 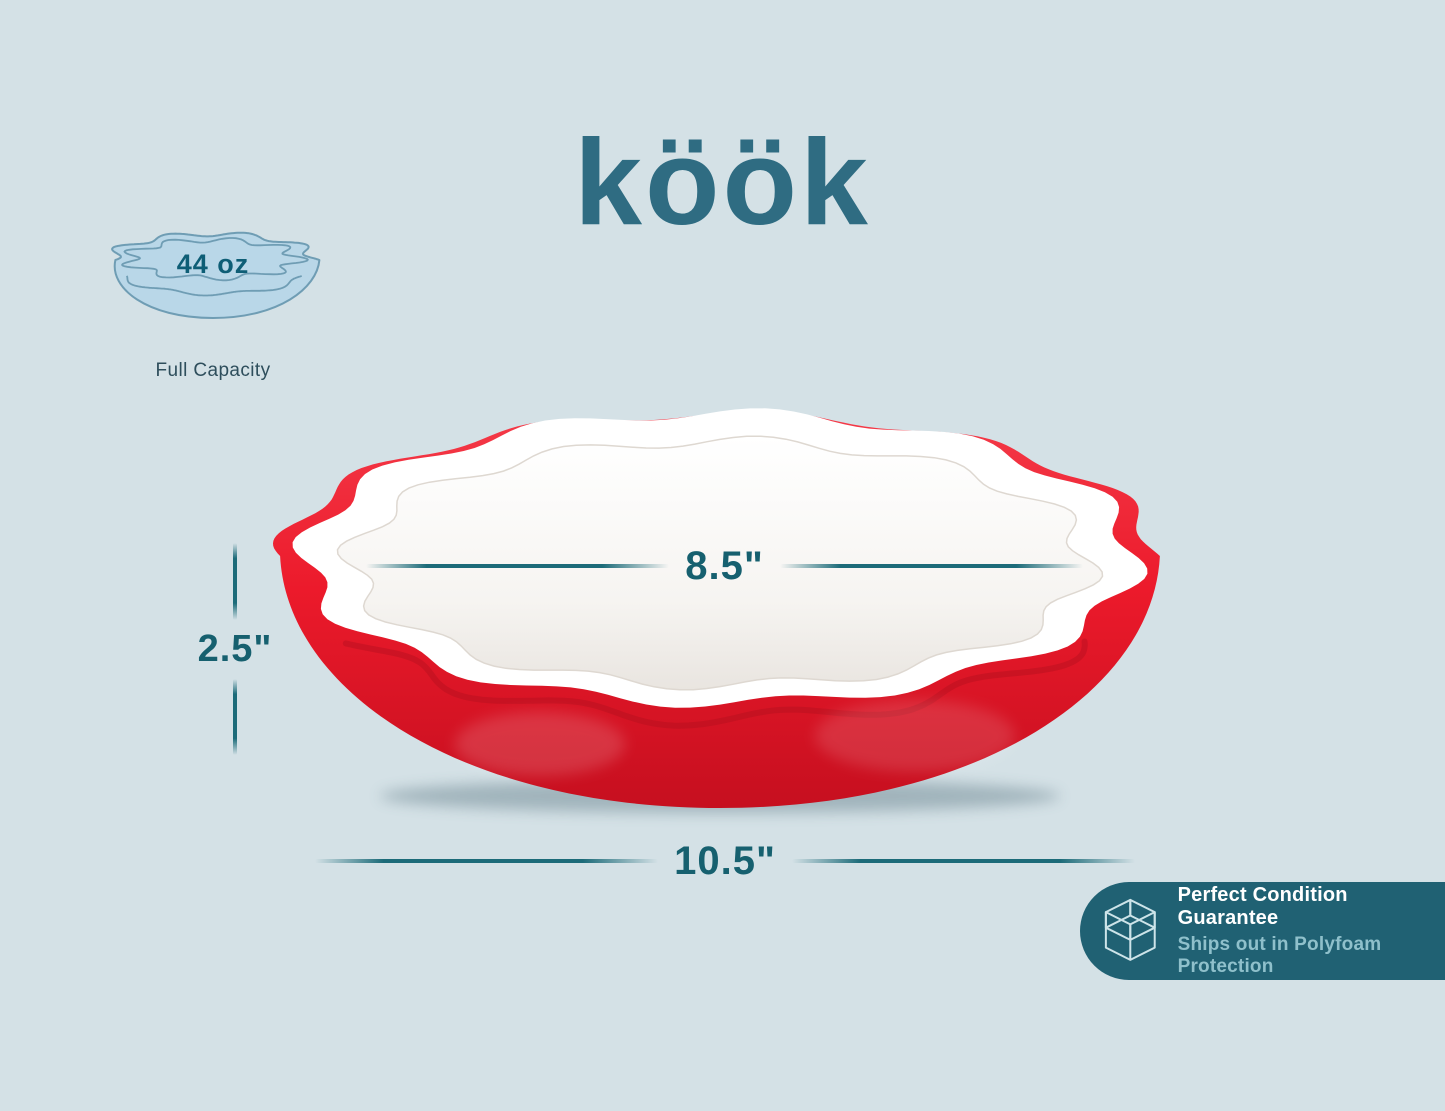 I want to click on guarantee-subtitle: Ships out in Polyfoam Protection, so click(x=1279, y=955).